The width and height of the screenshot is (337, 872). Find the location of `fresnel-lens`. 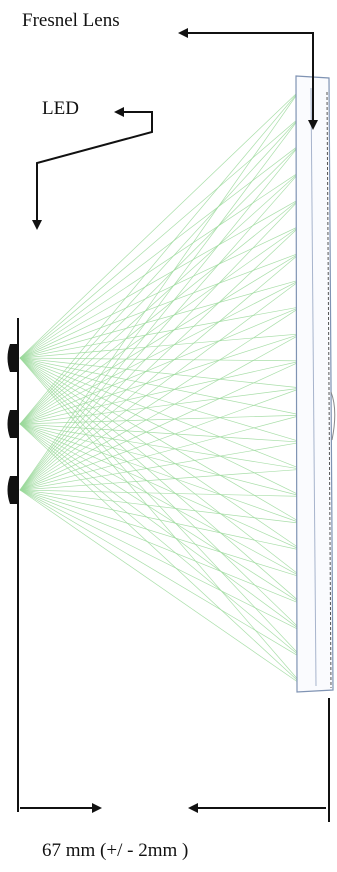

fresnel-lens is located at coordinates (315, 384).